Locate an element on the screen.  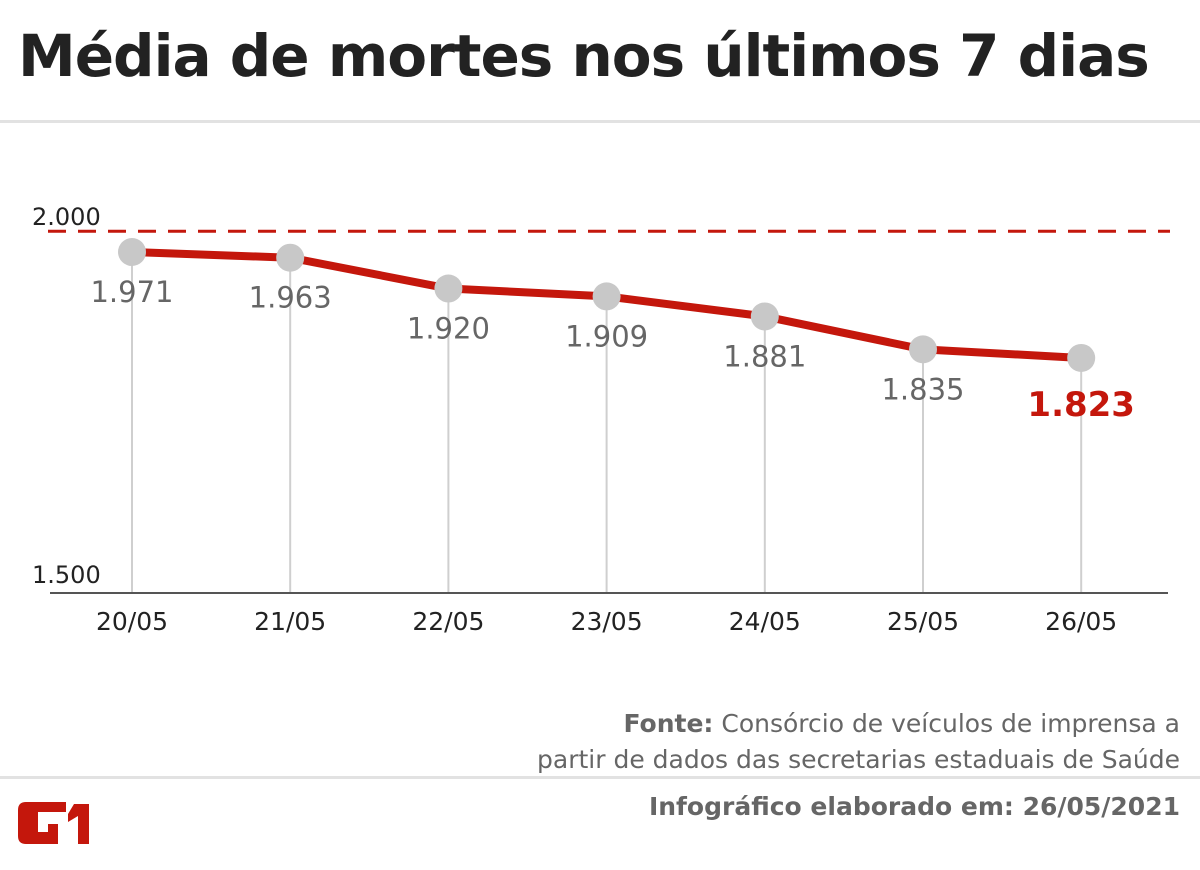
source-line1: Consórcio de veículos de imprensa a is located at coordinates (950, 723).